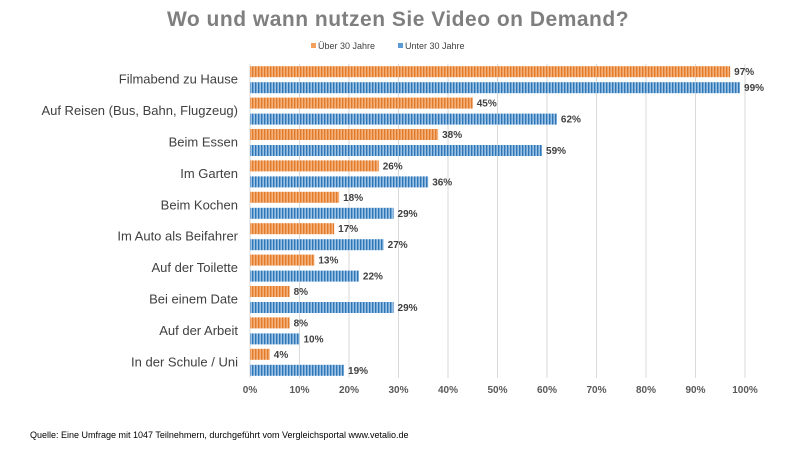  Describe the element at coordinates (346, 46) in the screenshot. I see `legend-label: Über 30 Jahre` at that location.